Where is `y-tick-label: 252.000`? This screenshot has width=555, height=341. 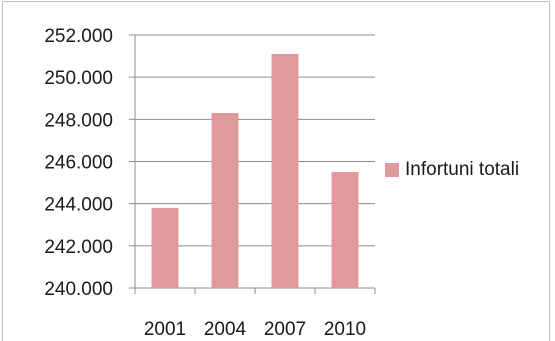 y-tick-label: 252.000 is located at coordinates (78, 36).